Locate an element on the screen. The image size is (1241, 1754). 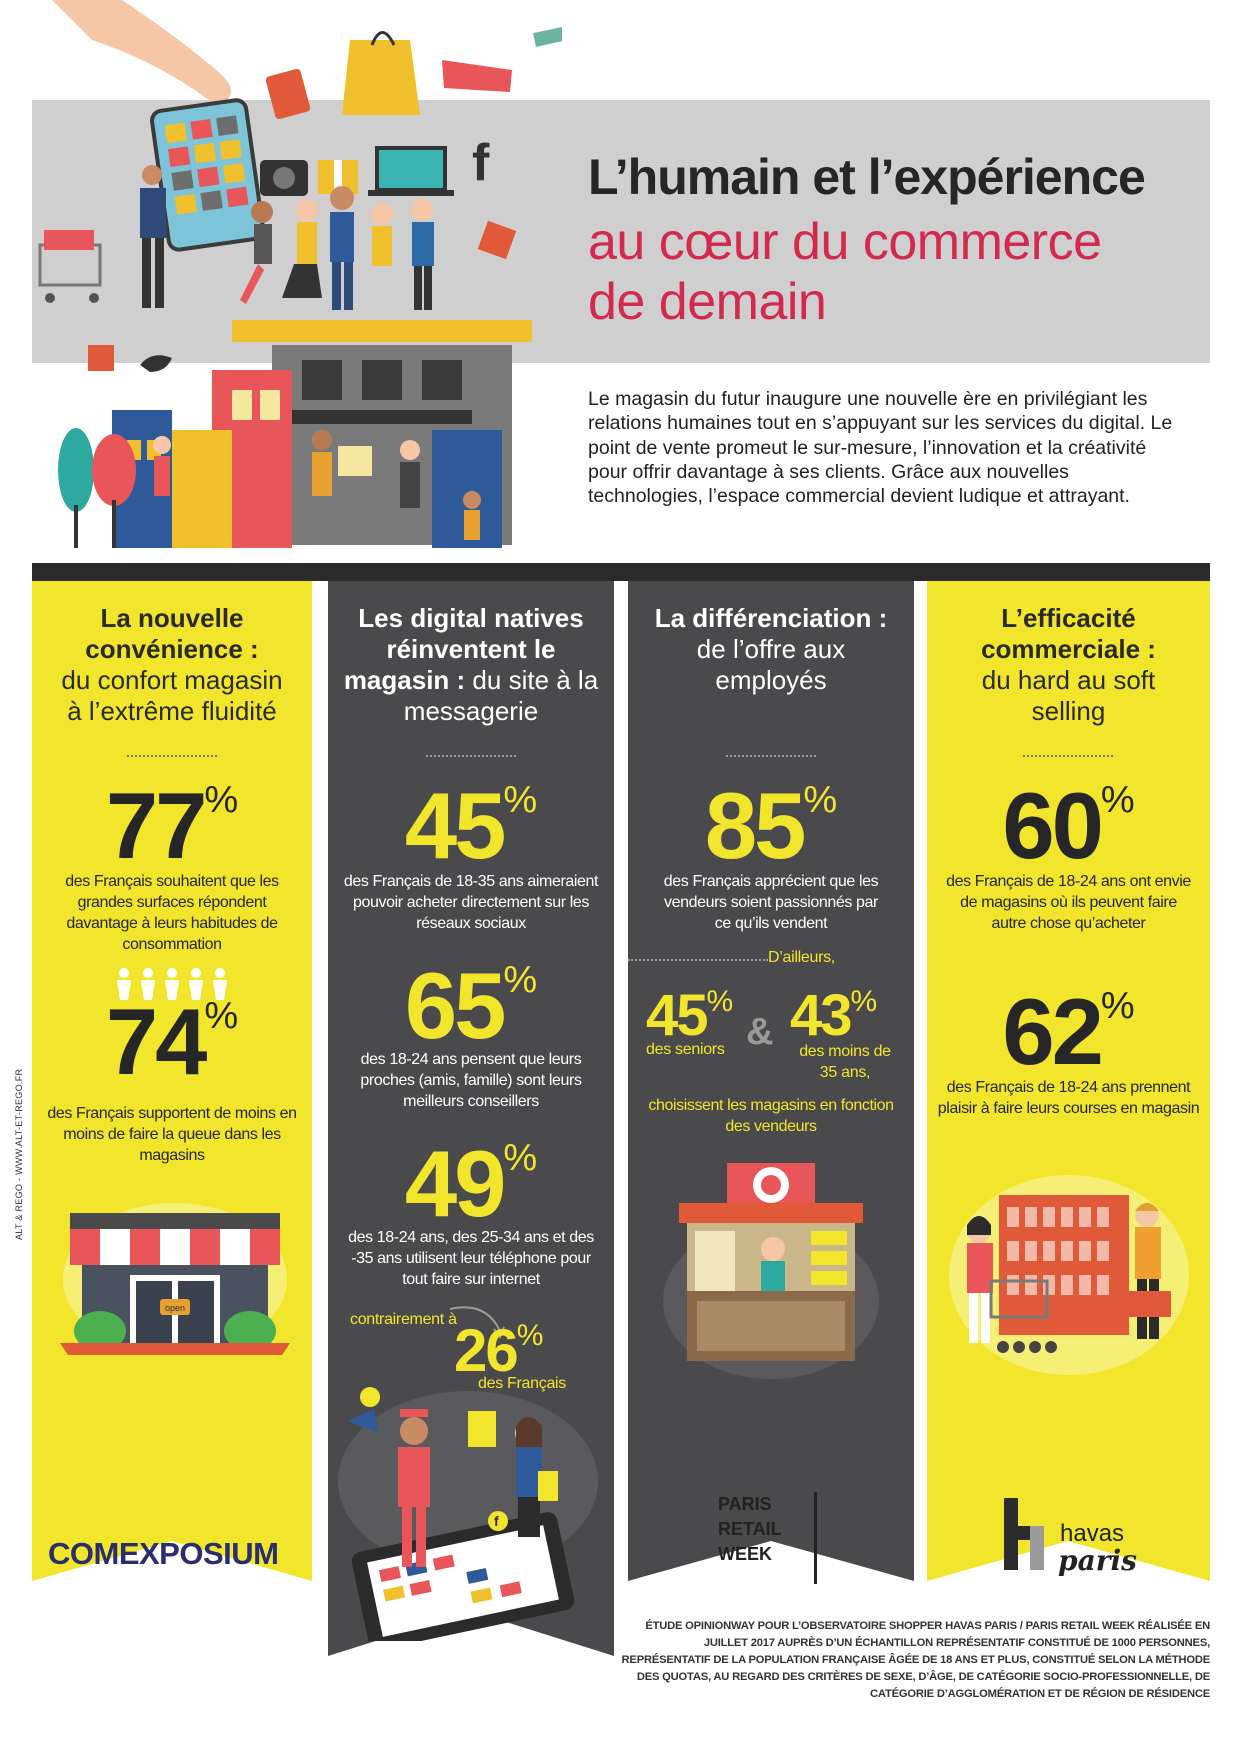
dotted-separator-left is located at coordinates (698, 960).